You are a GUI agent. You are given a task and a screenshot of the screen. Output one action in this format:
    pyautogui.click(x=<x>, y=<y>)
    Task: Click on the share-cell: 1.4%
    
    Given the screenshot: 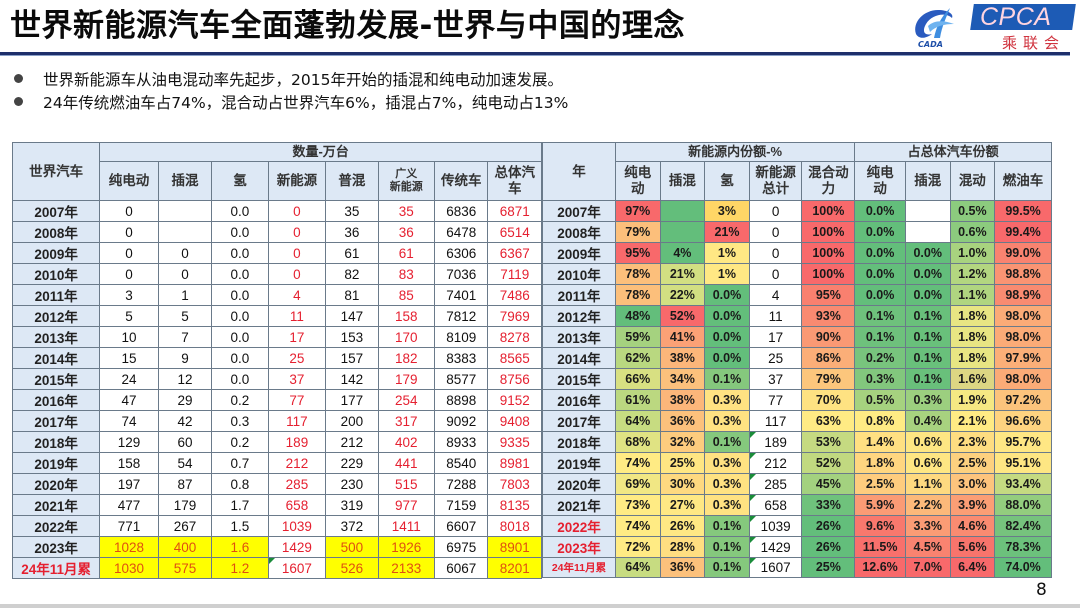 What is the action you would take?
    pyautogui.click(x=880, y=442)
    